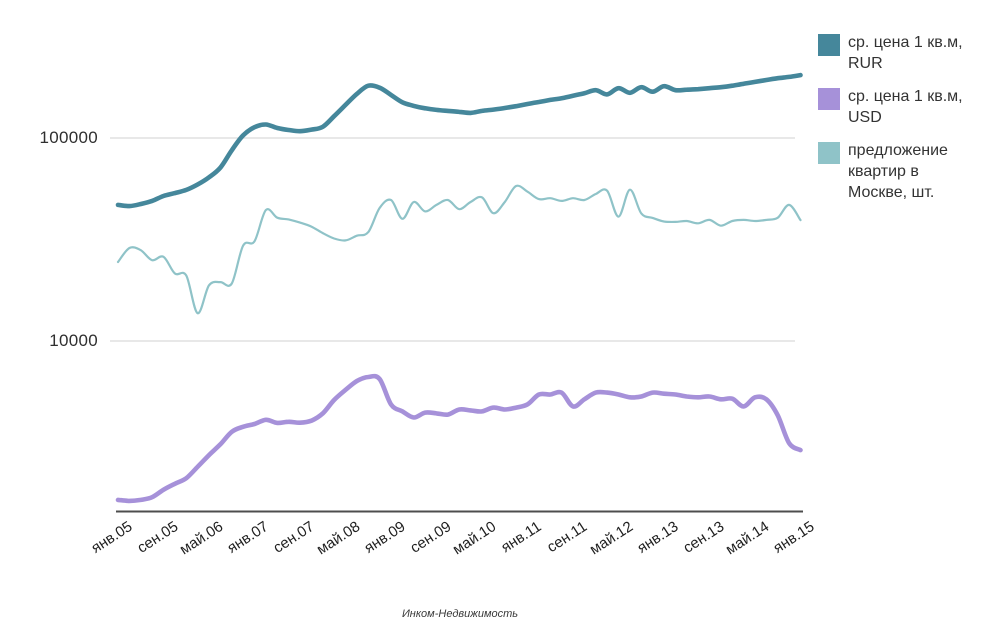 Image resolution: width=1000 pixels, height=634 pixels. I want to click on usd-price-line, so click(459, 438).